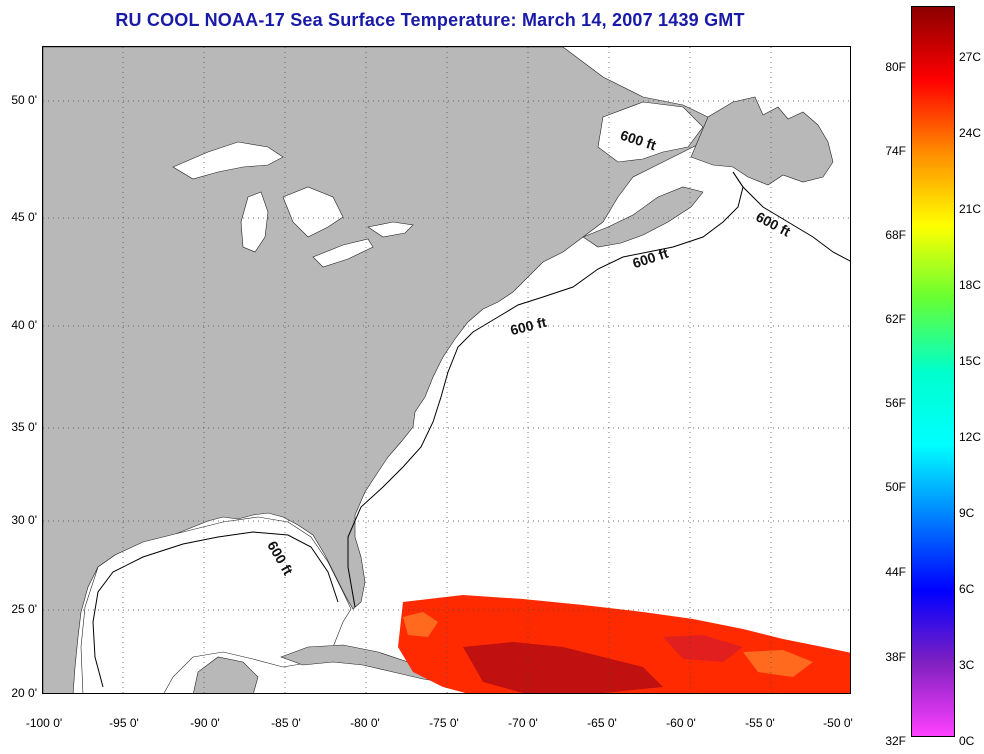 This screenshot has width=984, height=754. What do you see at coordinates (24, 325) in the screenshot?
I see `lat-label-40: 40 0'` at bounding box center [24, 325].